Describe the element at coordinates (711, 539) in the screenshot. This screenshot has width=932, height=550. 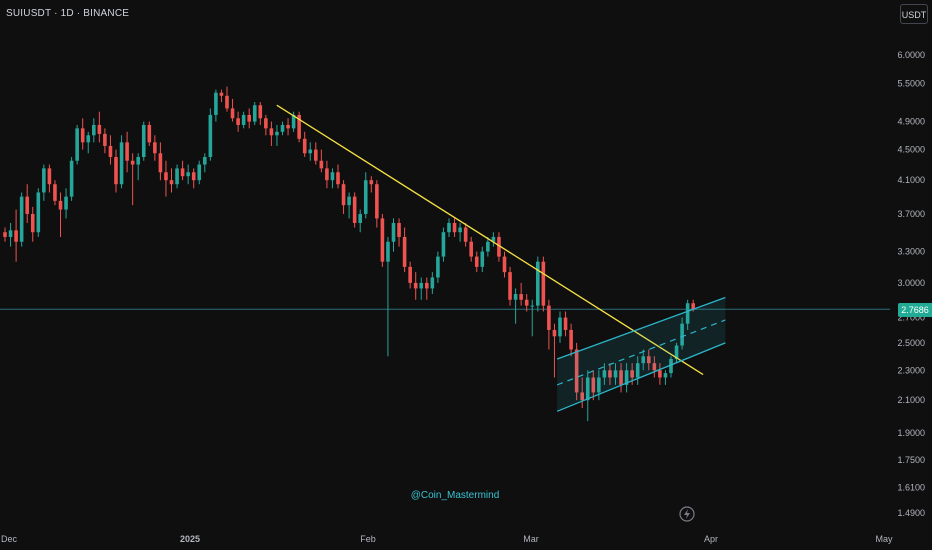
I see `time-tick-label: Apr` at that location.